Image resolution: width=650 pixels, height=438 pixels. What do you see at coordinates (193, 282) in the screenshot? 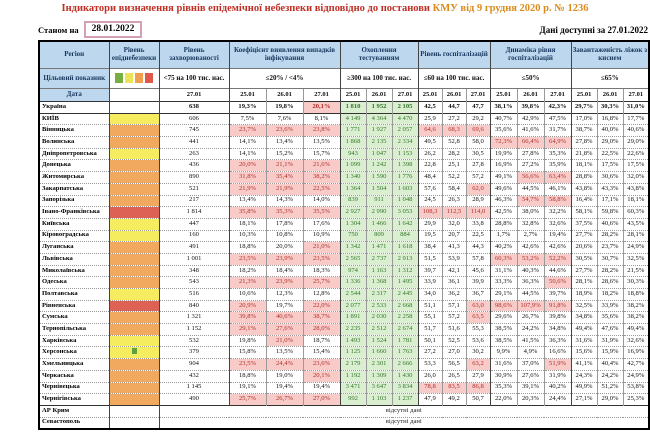
I see `incidence-value: 543` at bounding box center [193, 282].